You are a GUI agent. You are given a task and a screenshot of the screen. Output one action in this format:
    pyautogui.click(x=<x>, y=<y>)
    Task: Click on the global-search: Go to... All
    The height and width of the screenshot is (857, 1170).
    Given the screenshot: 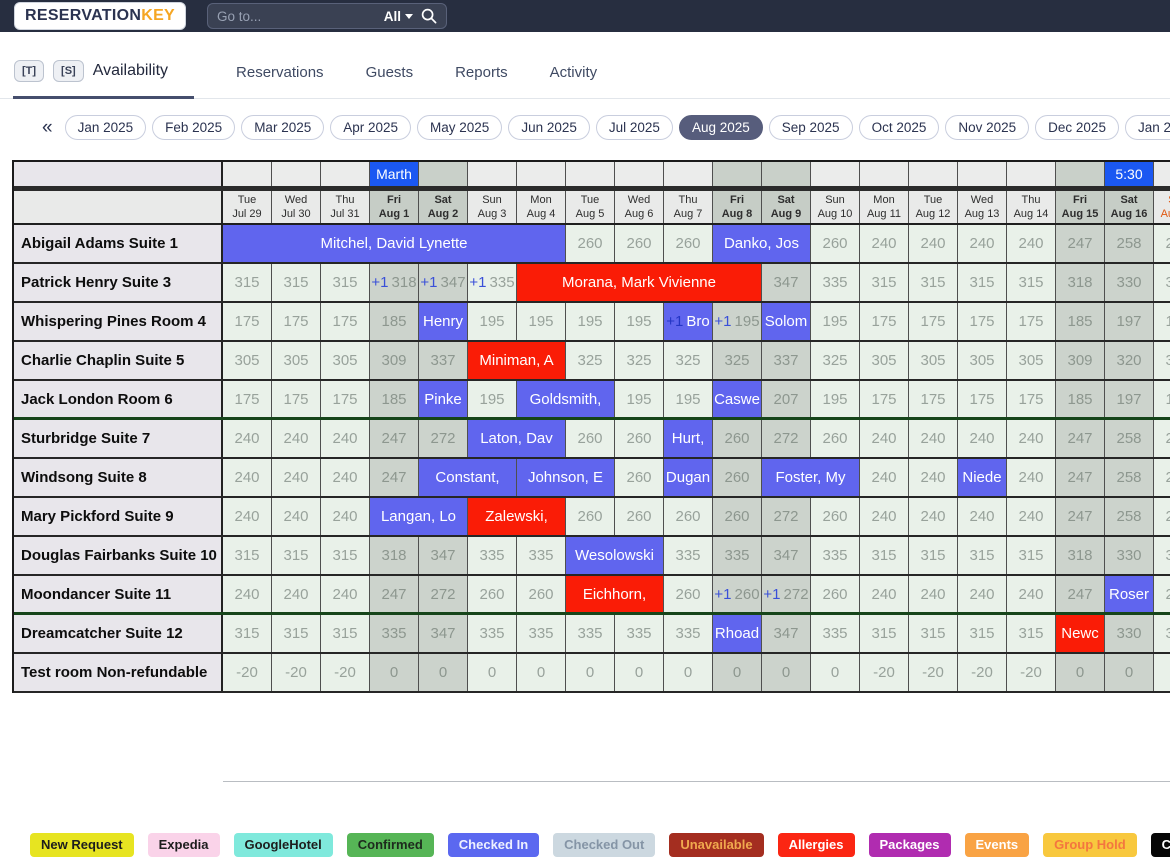 What is the action you would take?
    pyautogui.click(x=327, y=16)
    